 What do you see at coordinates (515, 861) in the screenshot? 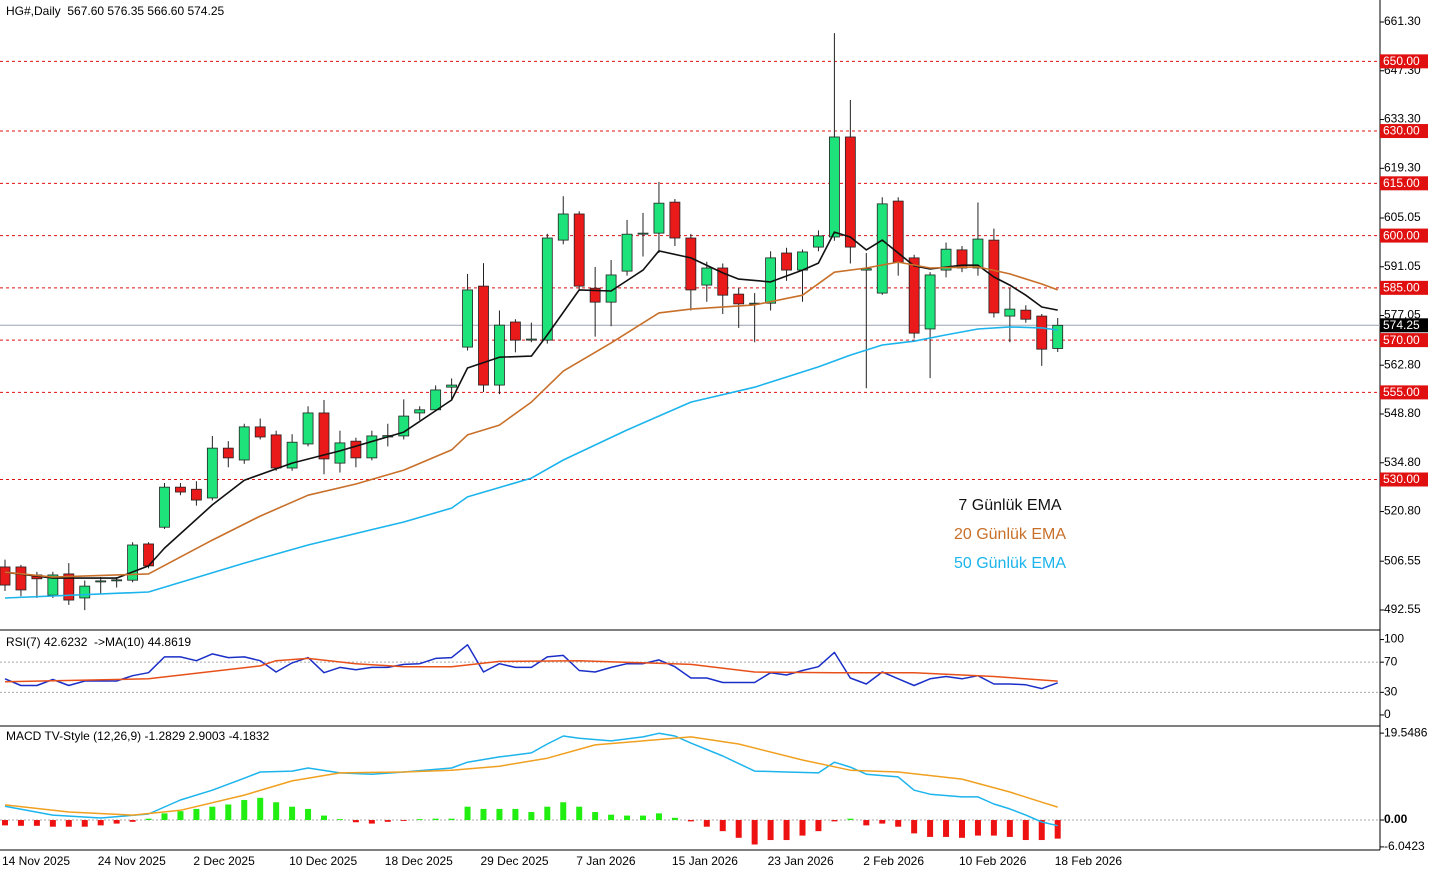
I see `x-tick-label: 29 Dec 2025` at bounding box center [515, 861].